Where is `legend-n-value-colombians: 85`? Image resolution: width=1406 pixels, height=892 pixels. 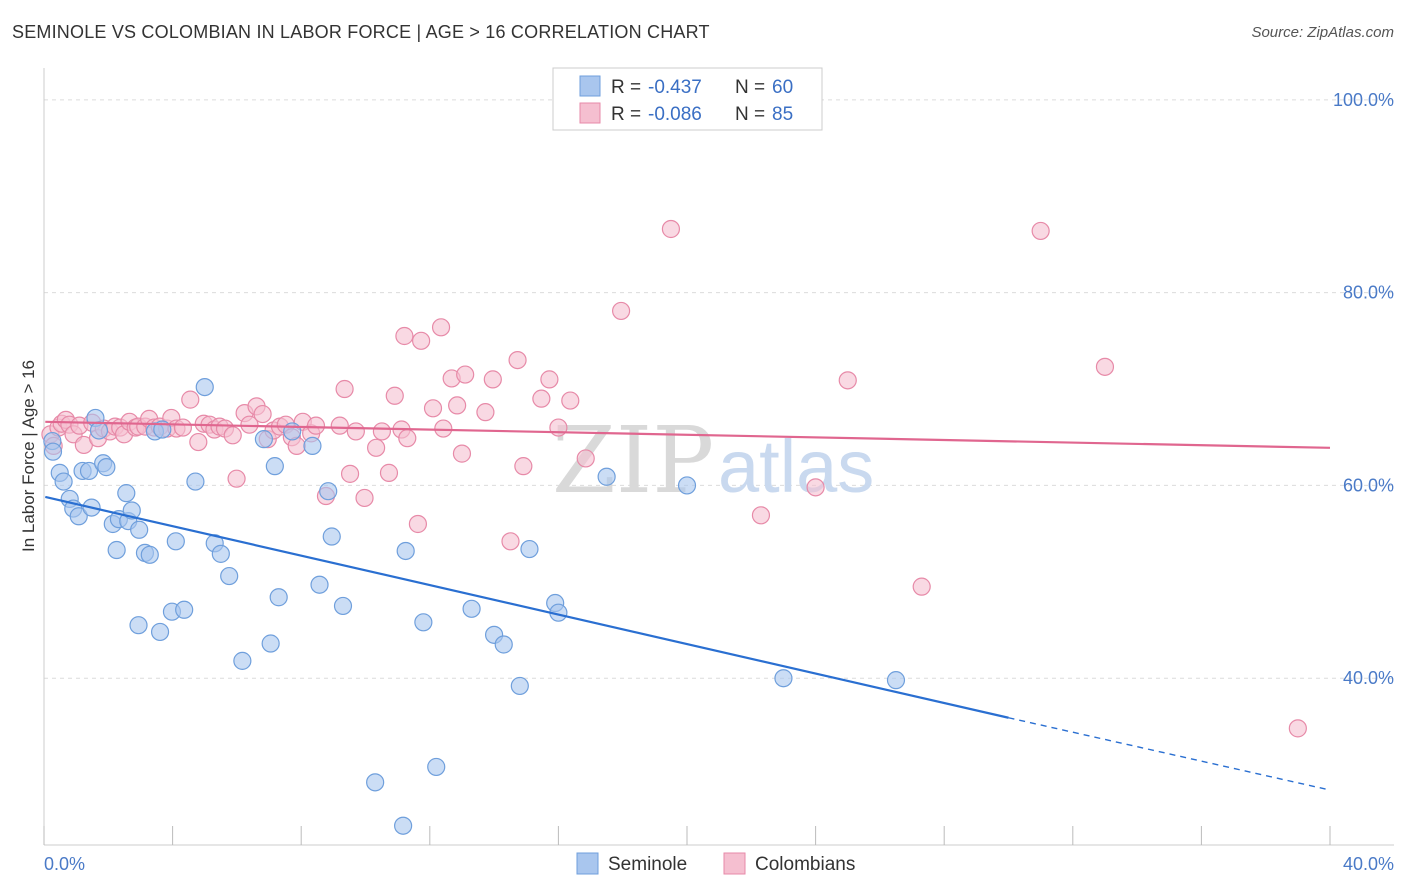 legend-n-value-colombians: 85 is located at coordinates (782, 114).